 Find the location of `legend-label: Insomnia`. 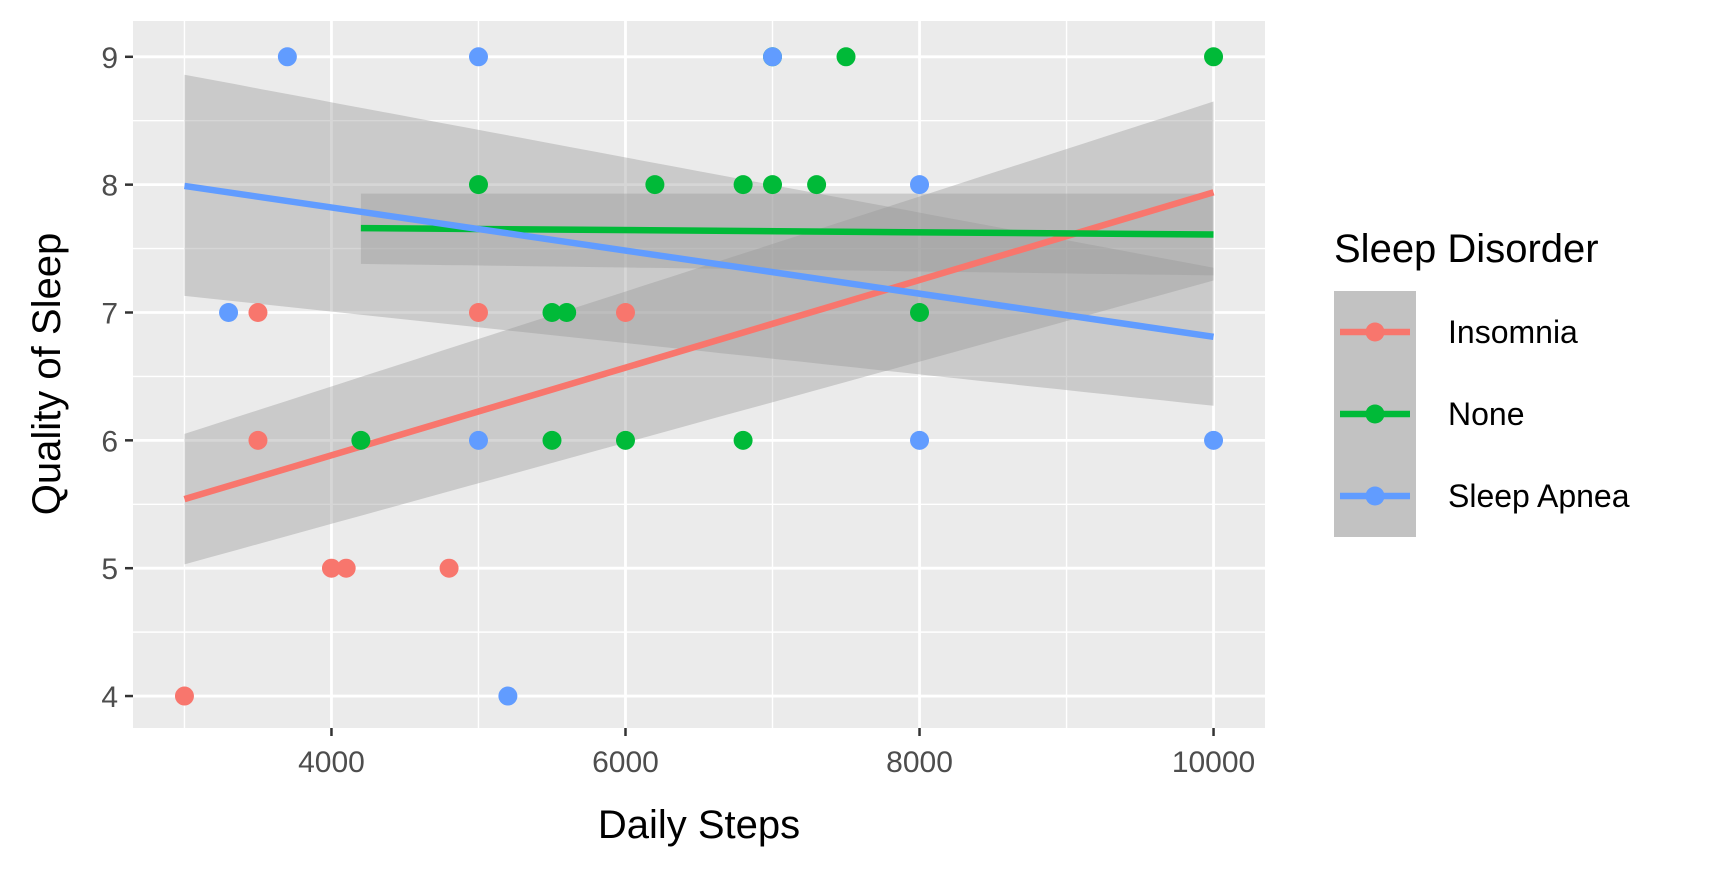

legend-label: Insomnia is located at coordinates (1513, 332).